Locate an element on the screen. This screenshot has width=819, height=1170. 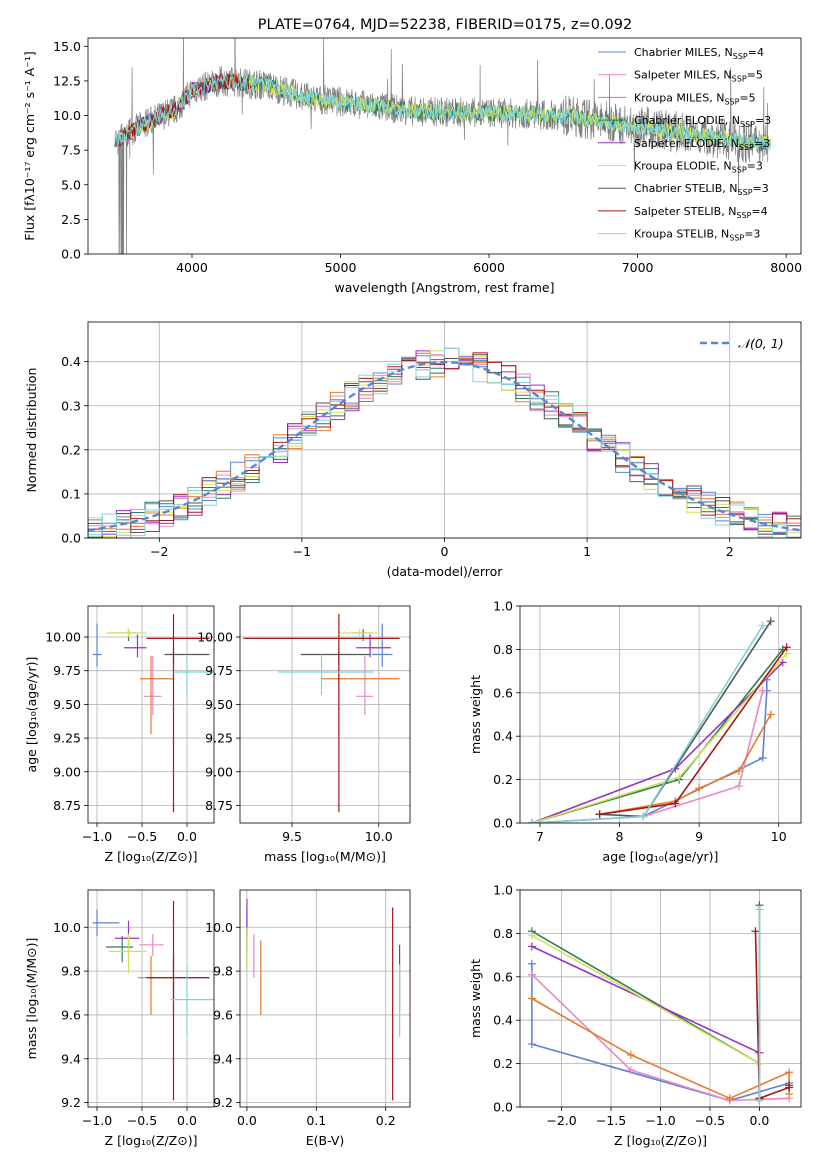
legend-entry-1: Salpeter MILES, NSSP=5 is located at coordinates (698, 76).